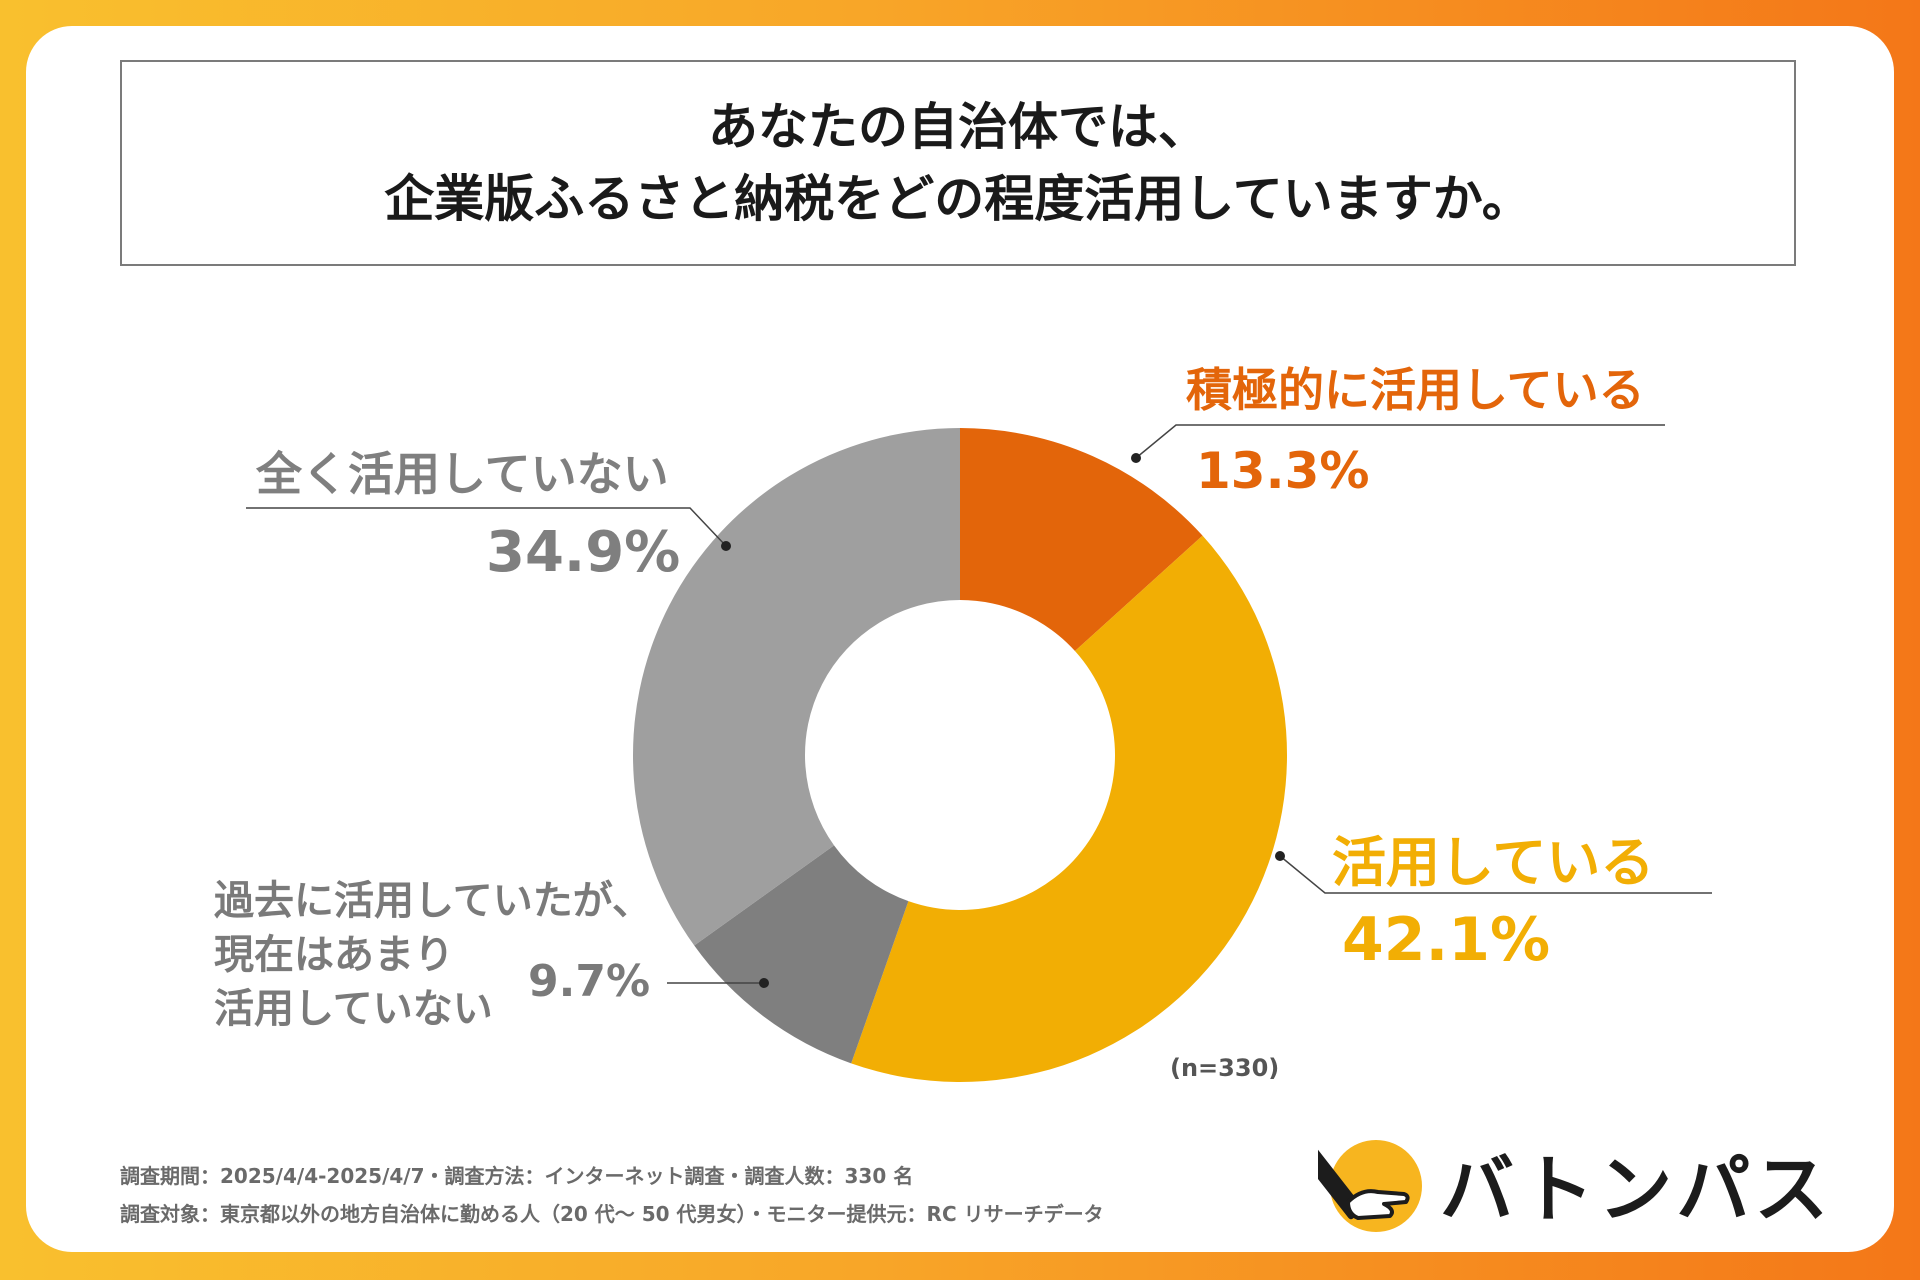 The height and width of the screenshot is (1280, 1920). Describe the element at coordinates (334, 955) in the screenshot. I see `label-past-line-2: 現在はあまり` at that location.